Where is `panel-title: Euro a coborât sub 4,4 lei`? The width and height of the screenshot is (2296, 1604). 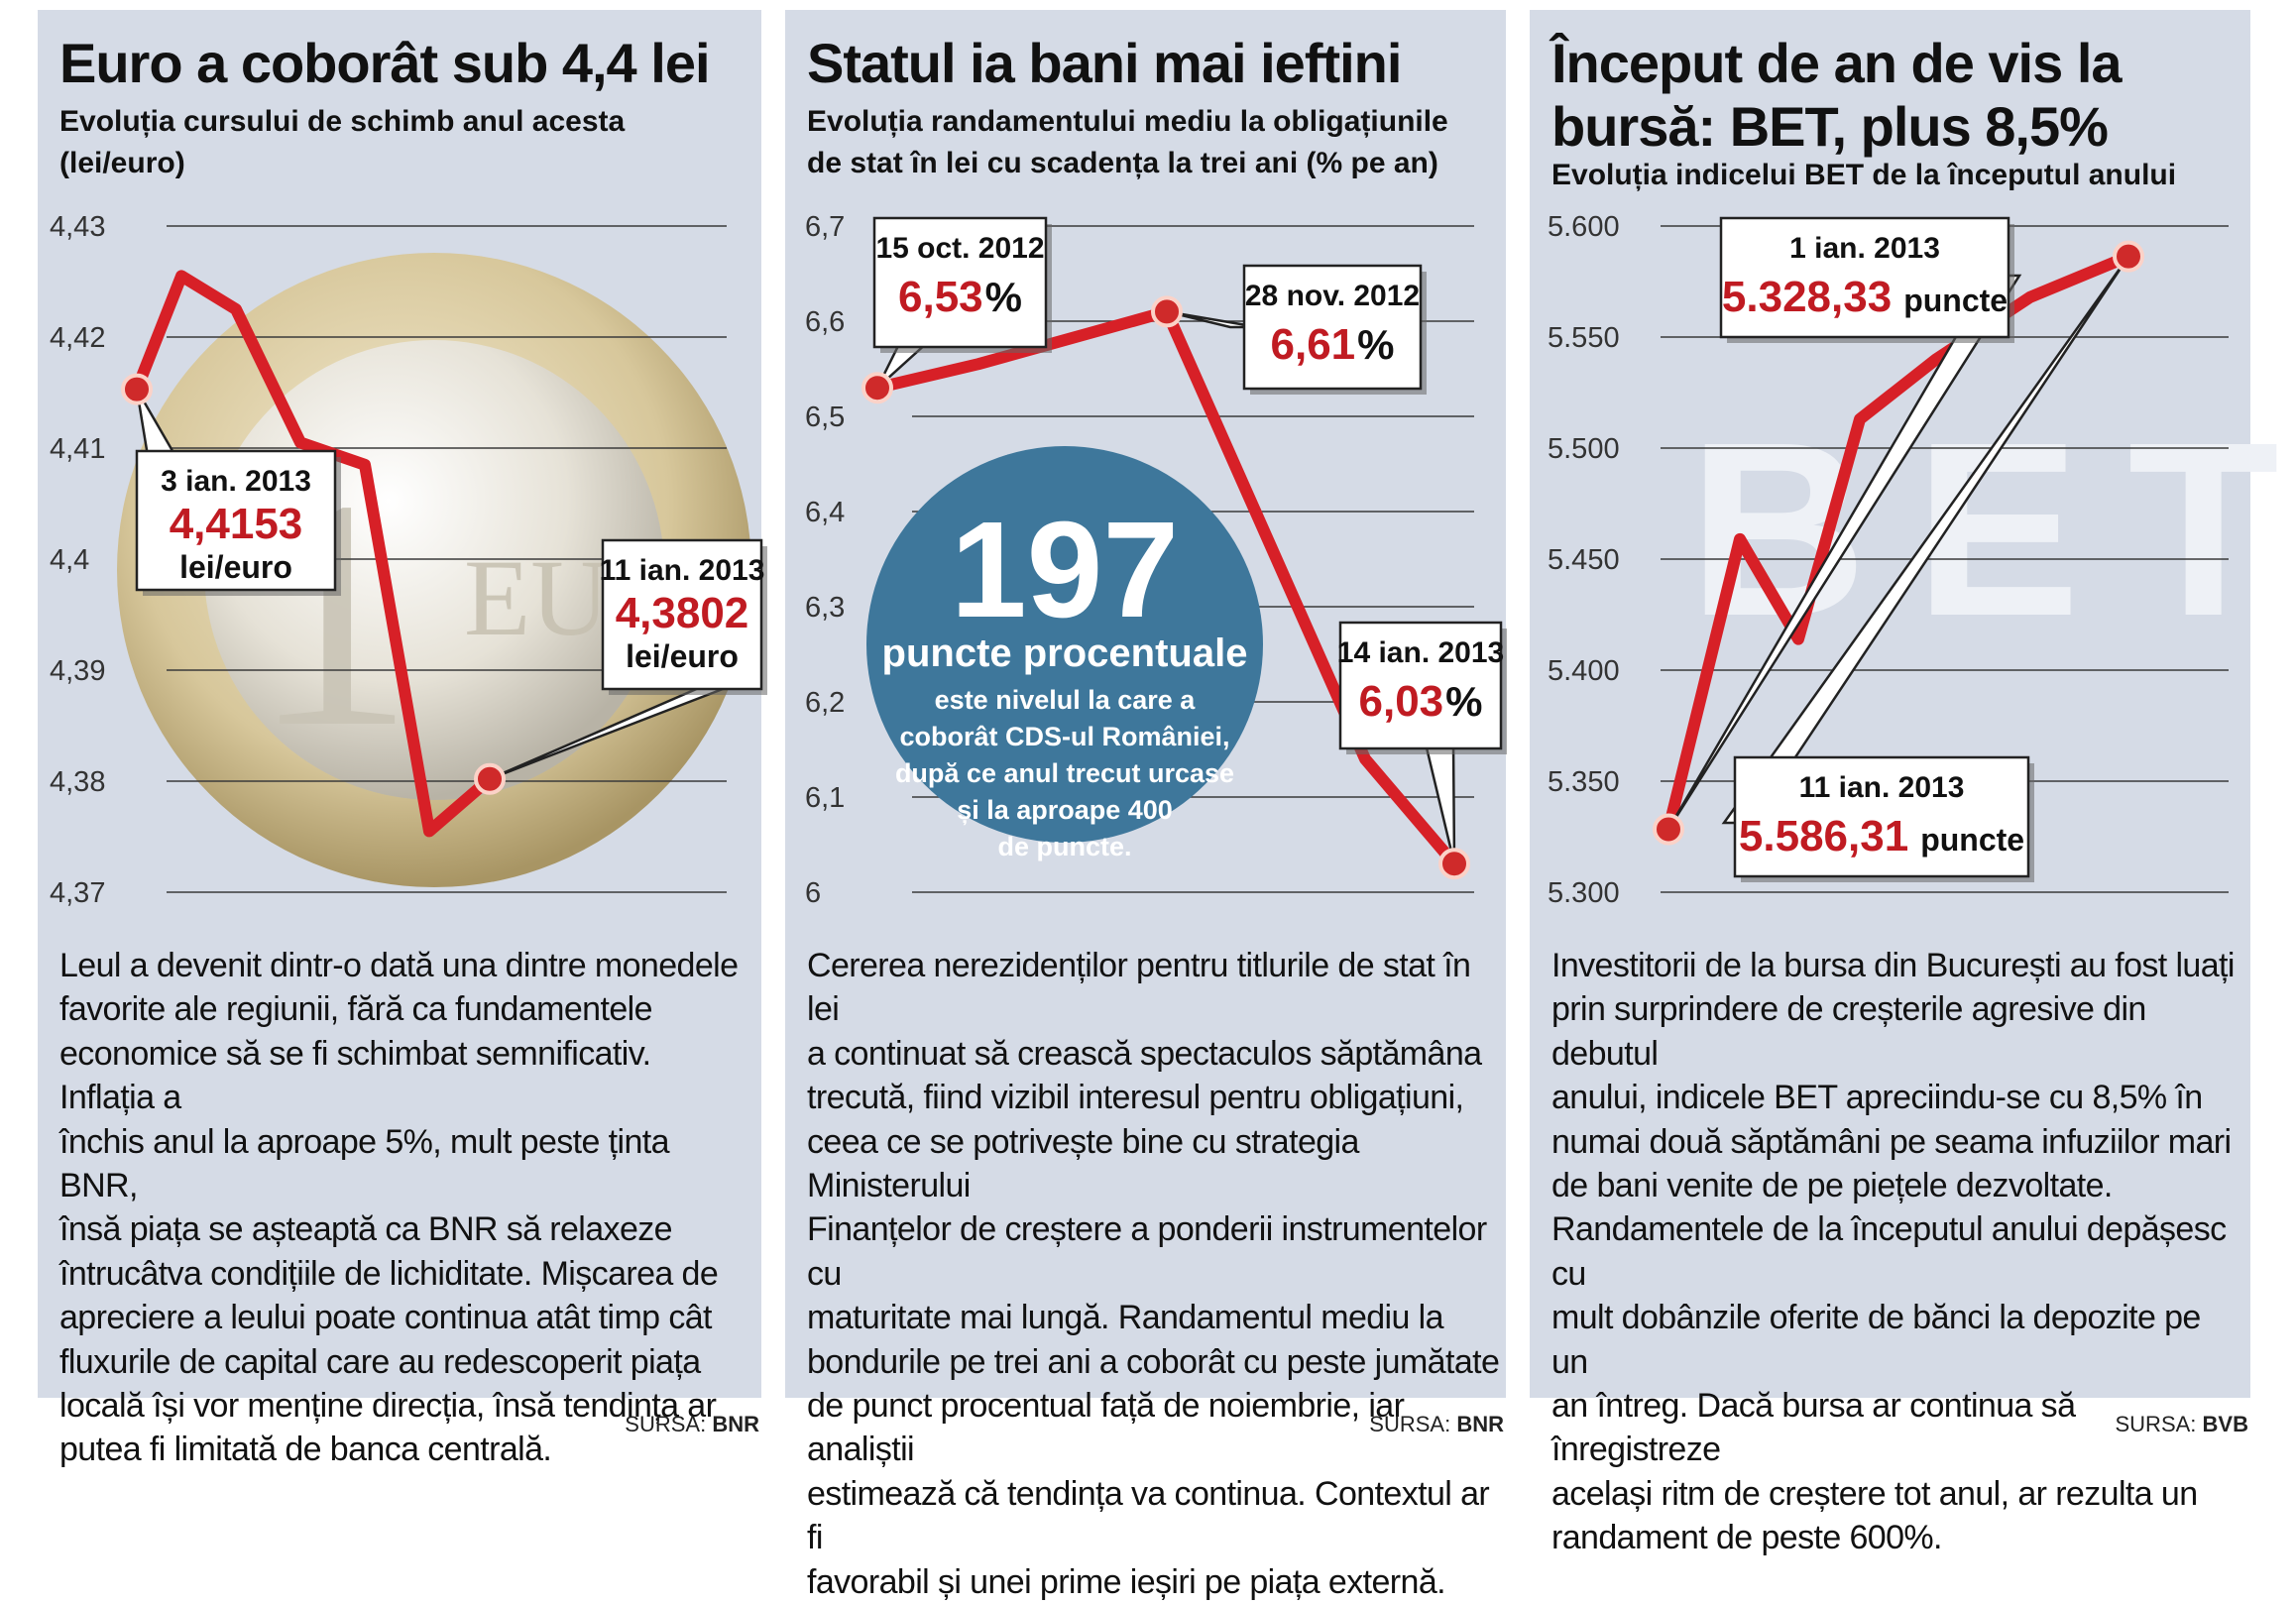
panel-title: Euro a coborât sub 4,4 lei is located at coordinates (385, 63).